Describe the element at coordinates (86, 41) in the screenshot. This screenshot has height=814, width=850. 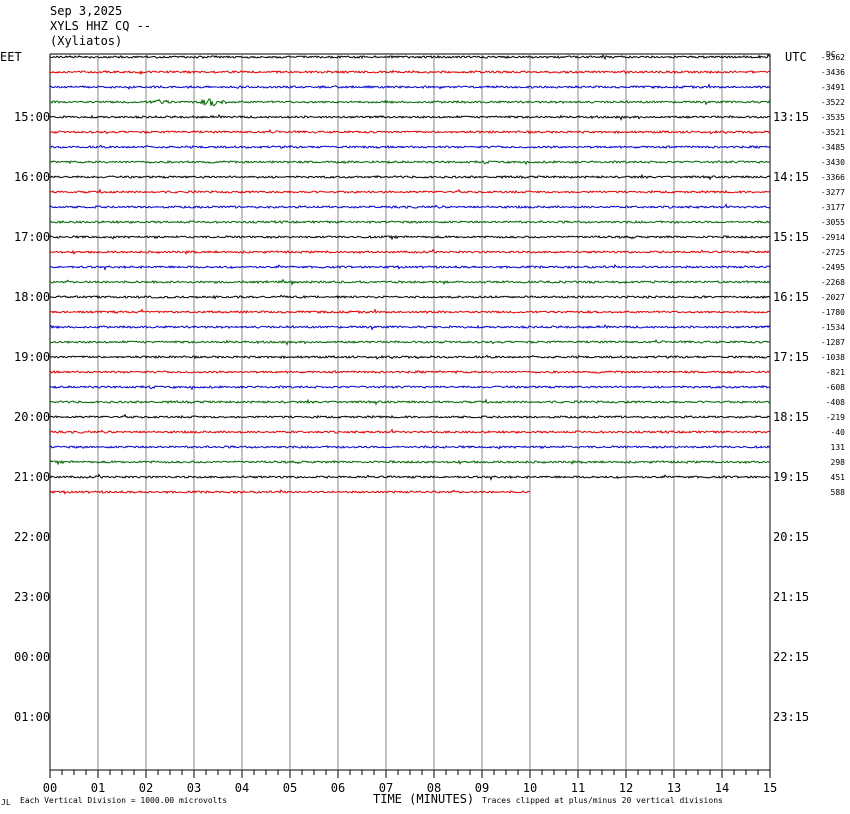
I see `station-location: (Xyliatos)` at that location.